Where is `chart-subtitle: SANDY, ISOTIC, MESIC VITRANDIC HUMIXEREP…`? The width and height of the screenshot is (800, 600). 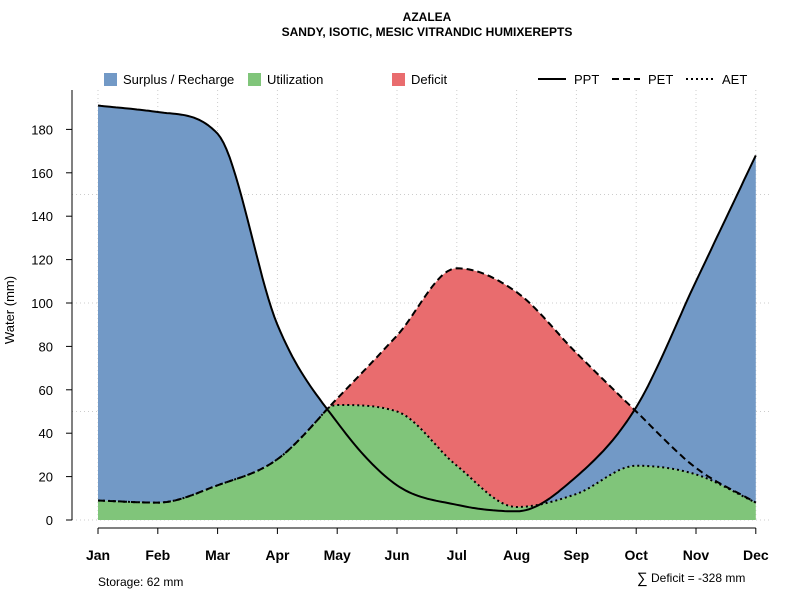 chart-subtitle: SANDY, ISOTIC, MESIC VITRANDIC HUMIXEREP… is located at coordinates (427, 32).